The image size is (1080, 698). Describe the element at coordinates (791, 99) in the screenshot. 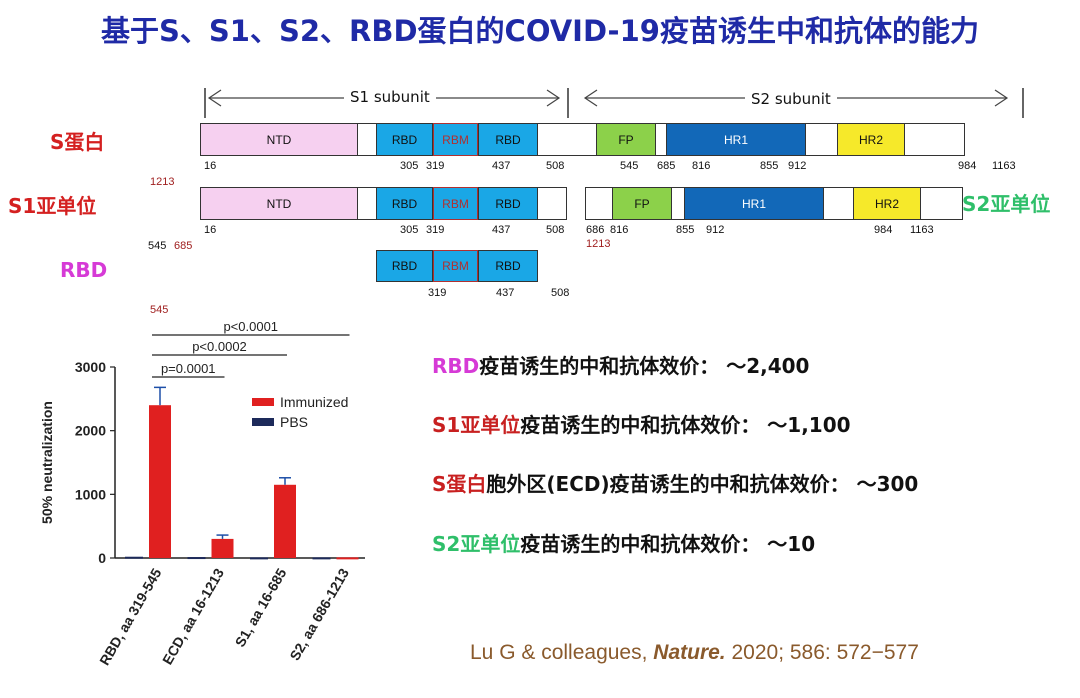

I see `s2-subunit-label: S2 subunit` at that location.